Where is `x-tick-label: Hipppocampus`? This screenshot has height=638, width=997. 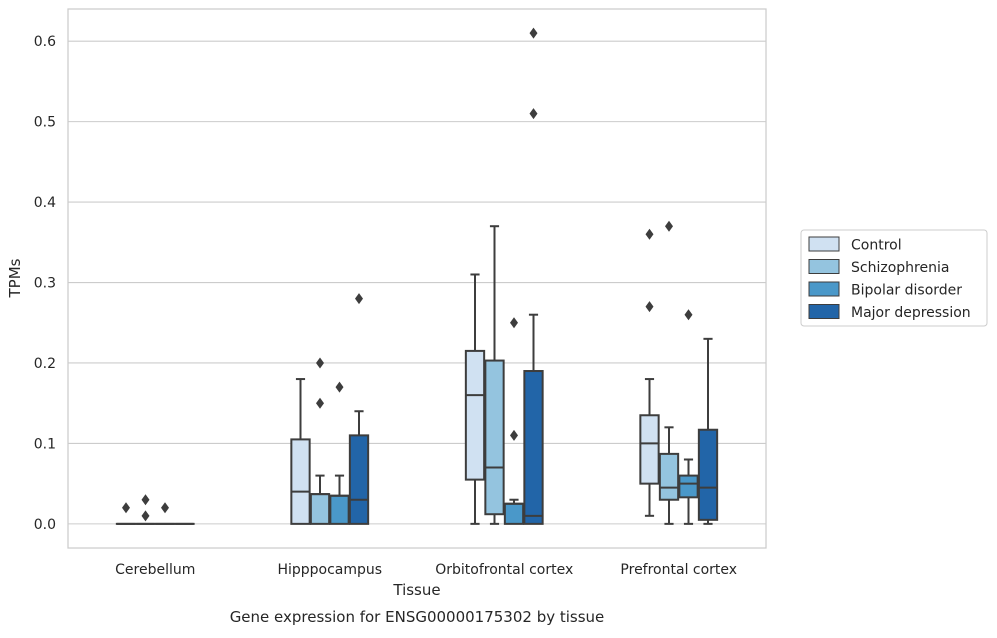 x-tick-label: Hipppocampus is located at coordinates (329, 570).